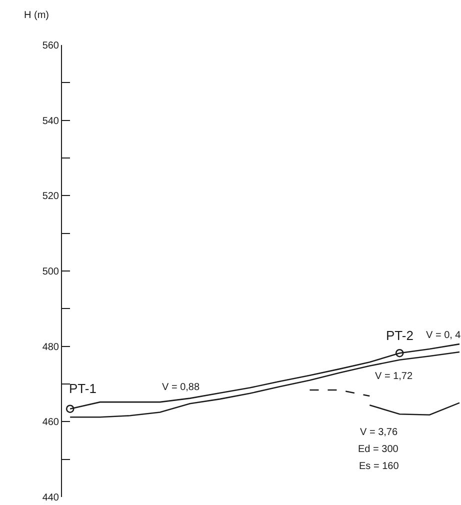  What do you see at coordinates (82, 388) in the screenshot?
I see `annotation: PT-1` at bounding box center [82, 388].